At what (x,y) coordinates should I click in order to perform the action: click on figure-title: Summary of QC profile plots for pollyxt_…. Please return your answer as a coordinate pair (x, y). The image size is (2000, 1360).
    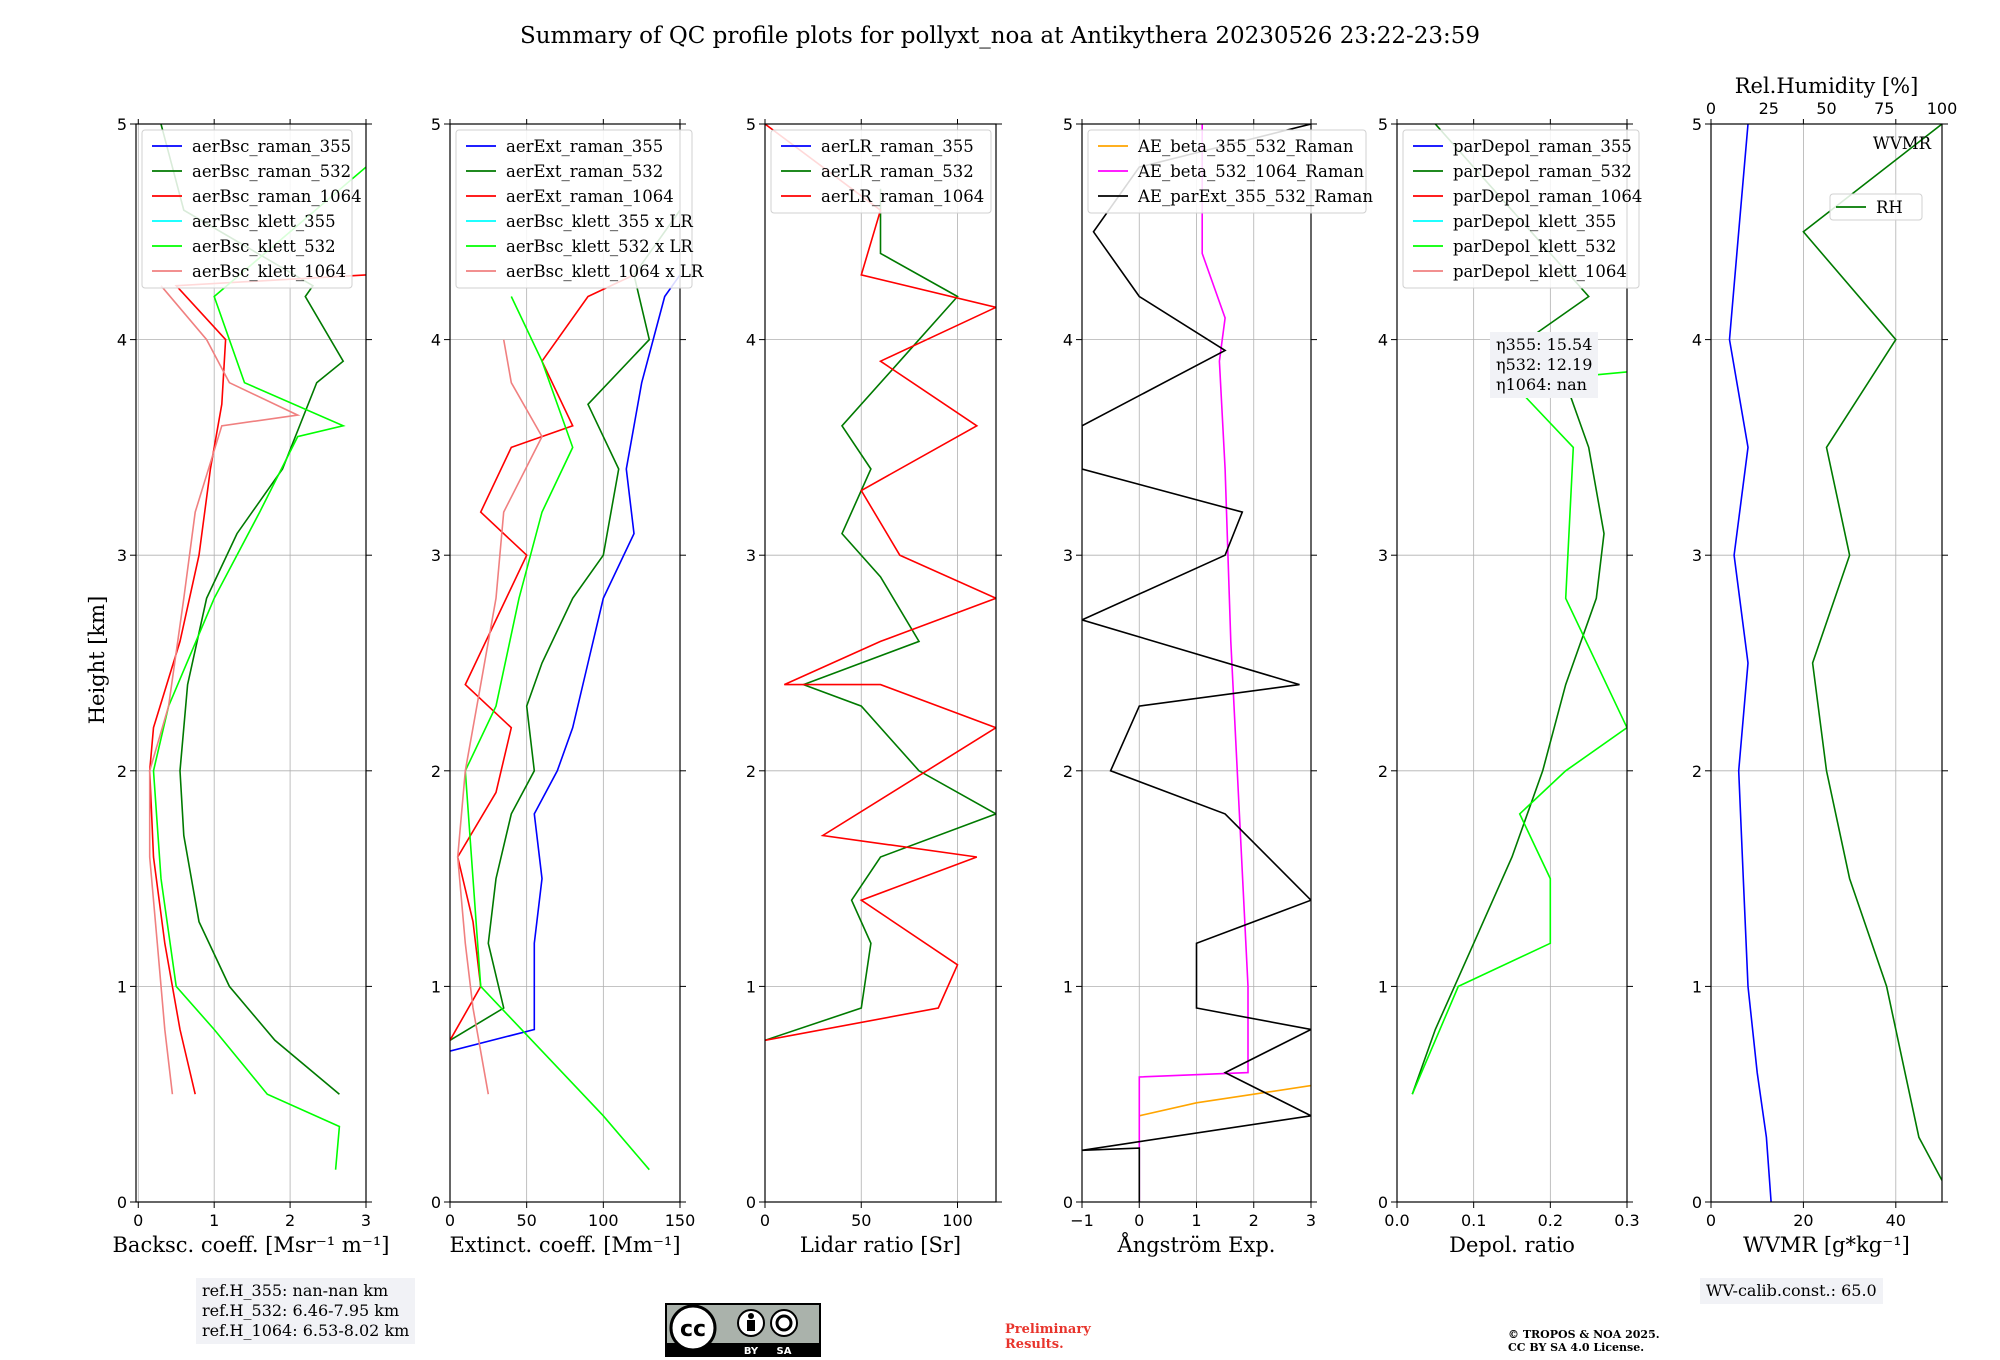
    Looking at the image, I should click on (1000, 36).